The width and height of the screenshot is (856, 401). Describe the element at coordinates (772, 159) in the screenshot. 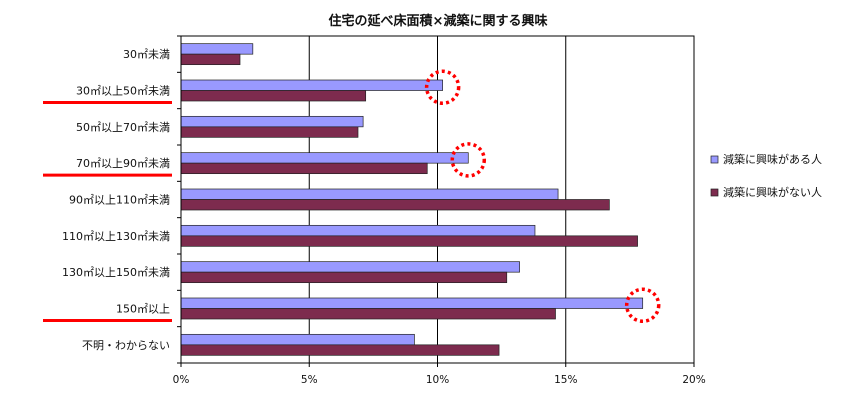

I see `legend-label: 減築に興味がある人` at that location.